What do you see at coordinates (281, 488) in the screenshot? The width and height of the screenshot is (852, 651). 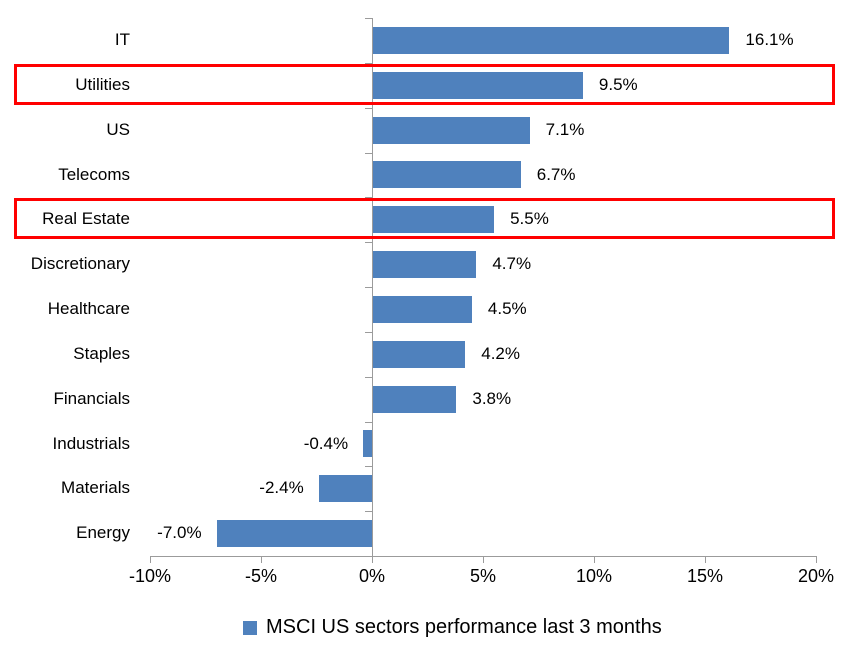 I see `value-label: -2.4%` at bounding box center [281, 488].